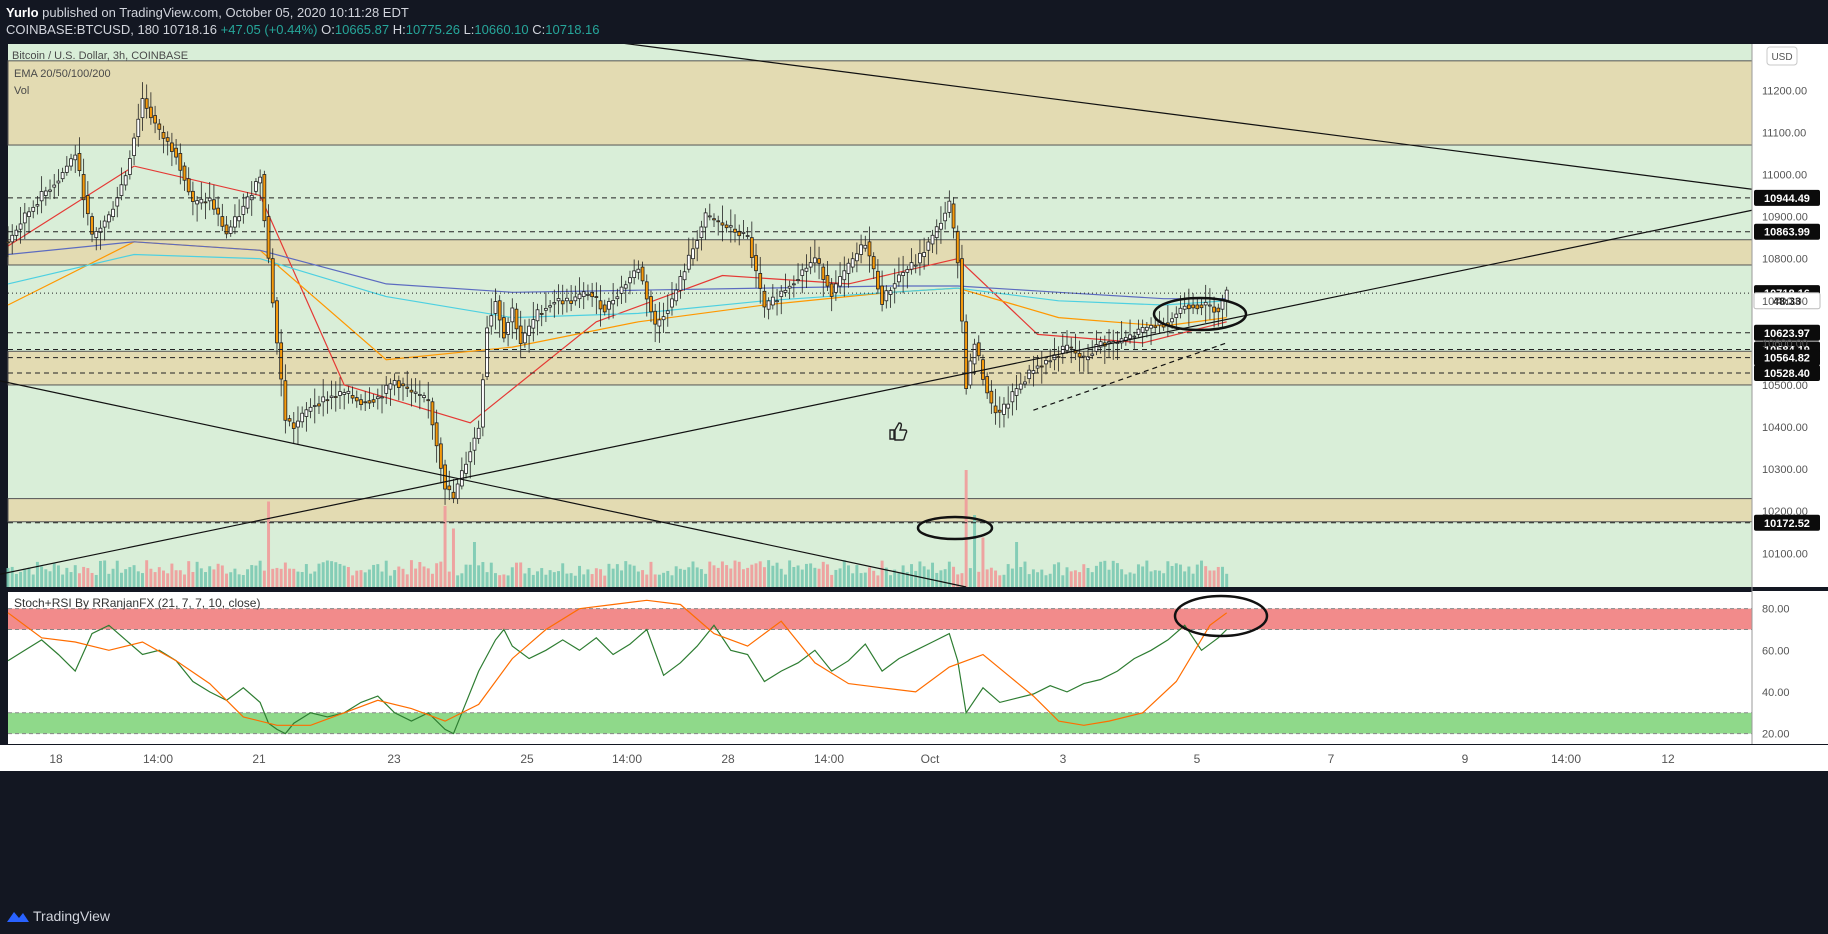 Image resolution: width=1828 pixels, height=934 pixels. Describe the element at coordinates (21, 91) in the screenshot. I see `legend-vol: Vol` at that location.